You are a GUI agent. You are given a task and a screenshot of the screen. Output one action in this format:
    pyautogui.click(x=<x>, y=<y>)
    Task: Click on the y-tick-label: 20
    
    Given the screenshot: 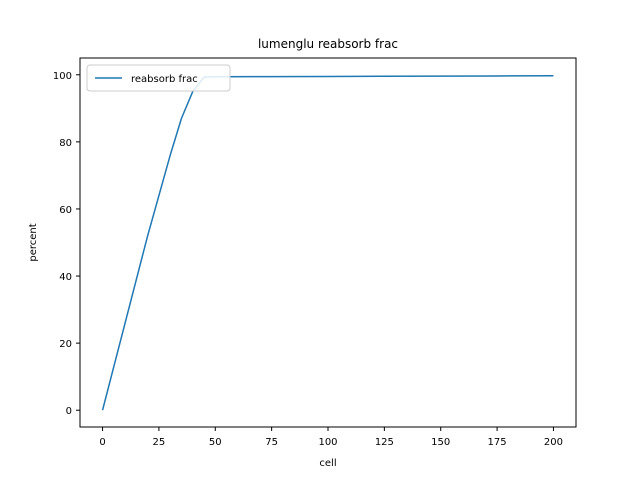 What is the action you would take?
    pyautogui.click(x=65, y=344)
    